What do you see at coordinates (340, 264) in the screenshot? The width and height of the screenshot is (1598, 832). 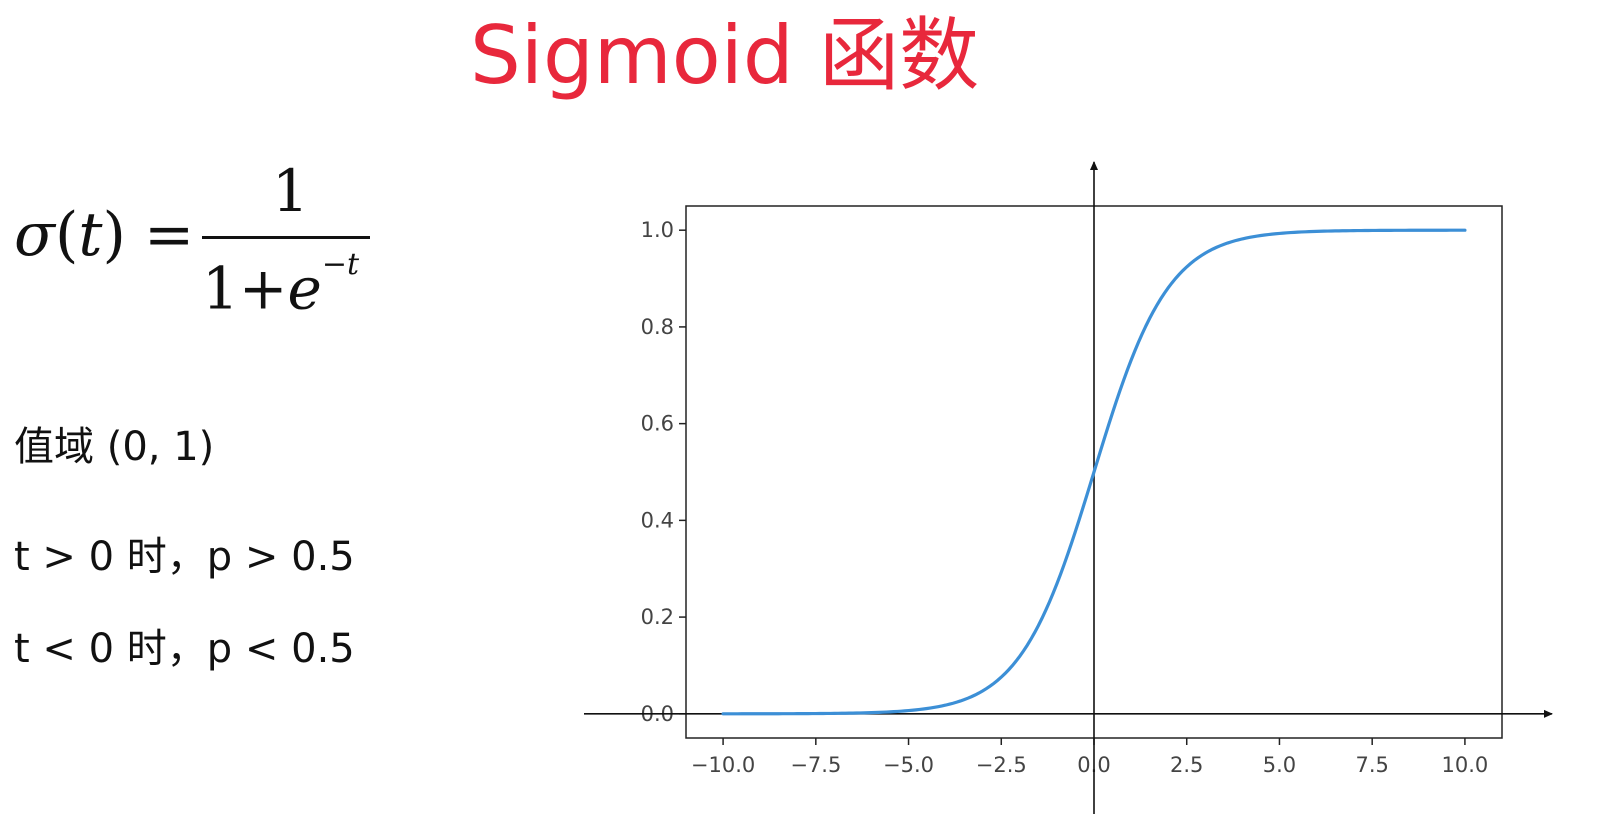 I see `formula-denominator-exponent: −t` at bounding box center [340, 264].